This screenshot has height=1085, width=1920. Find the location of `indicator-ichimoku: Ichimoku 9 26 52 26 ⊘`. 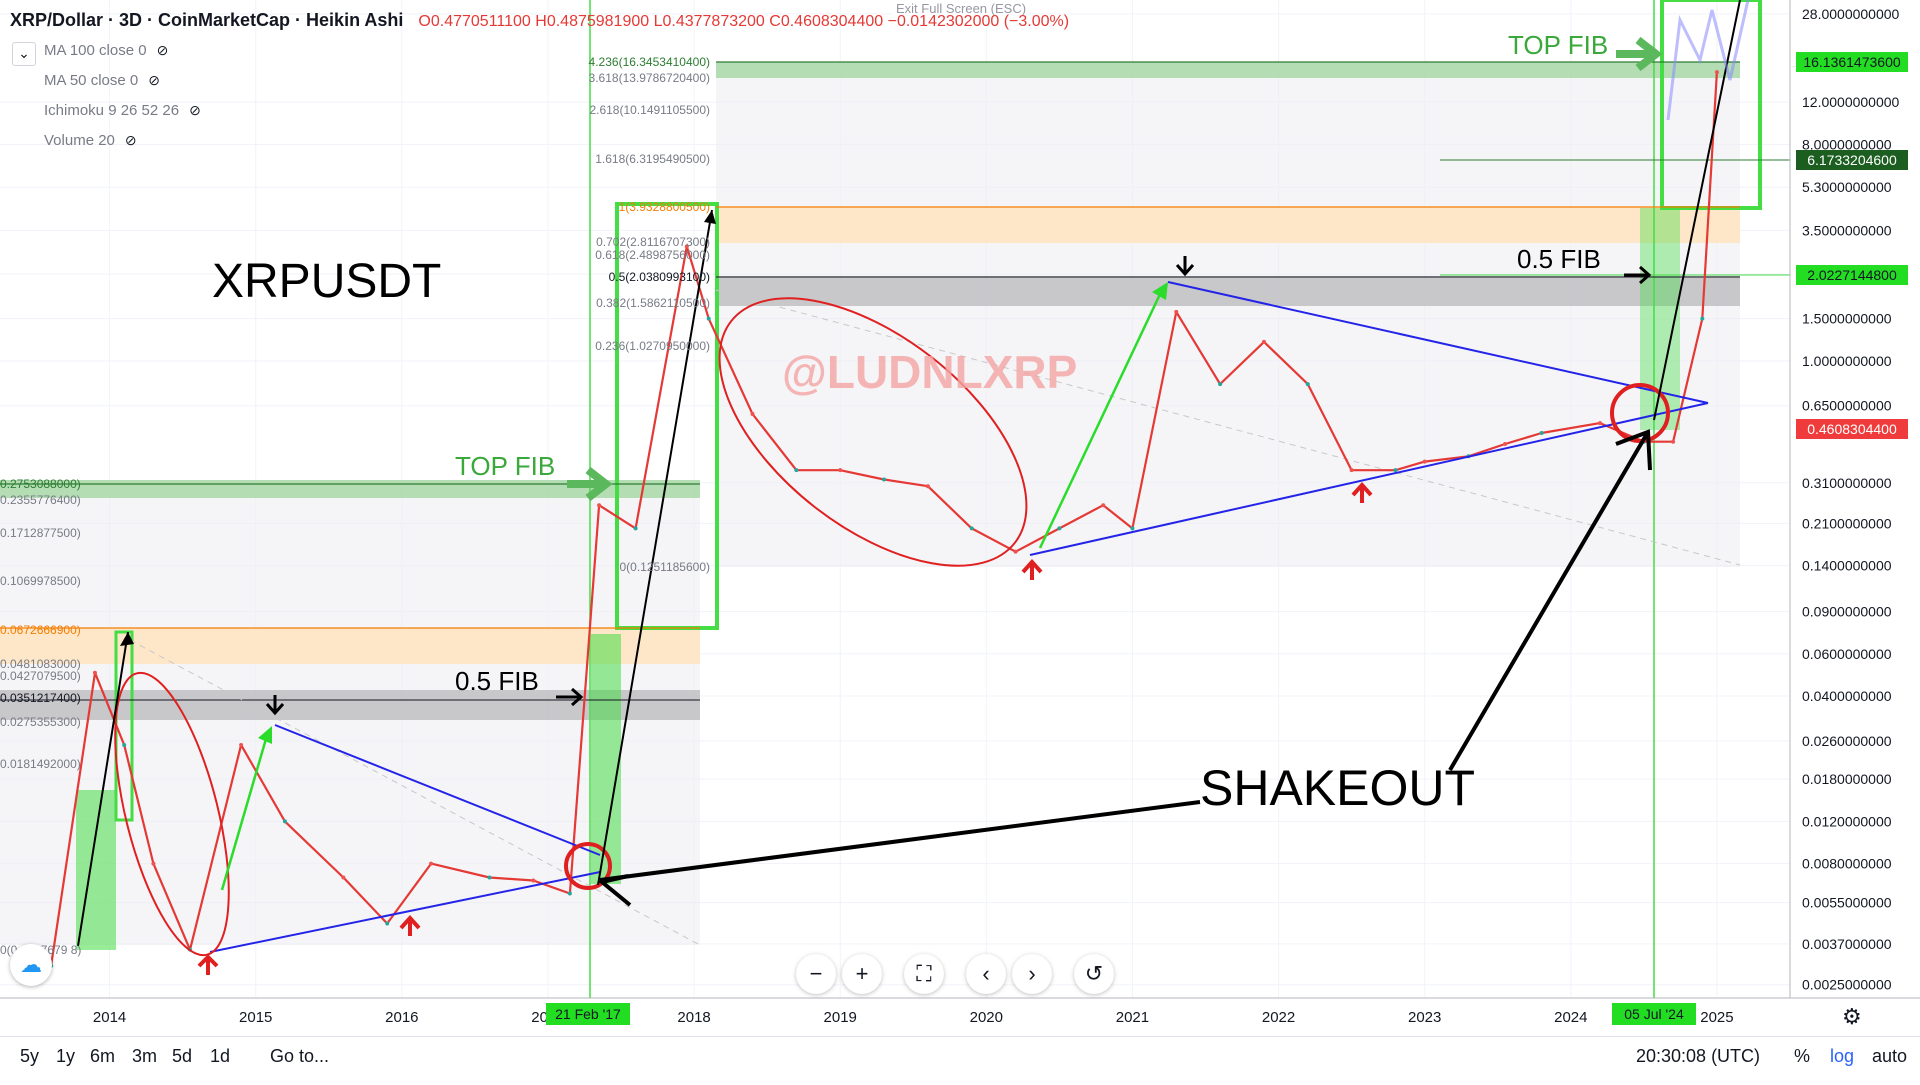

indicator-ichimoku: Ichimoku 9 26 52 26 ⊘ is located at coordinates (122, 110).